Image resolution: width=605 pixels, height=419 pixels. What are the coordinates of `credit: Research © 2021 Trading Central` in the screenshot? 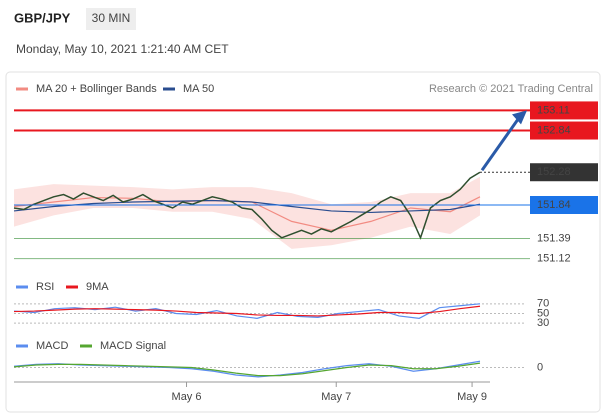 It's located at (511, 89).